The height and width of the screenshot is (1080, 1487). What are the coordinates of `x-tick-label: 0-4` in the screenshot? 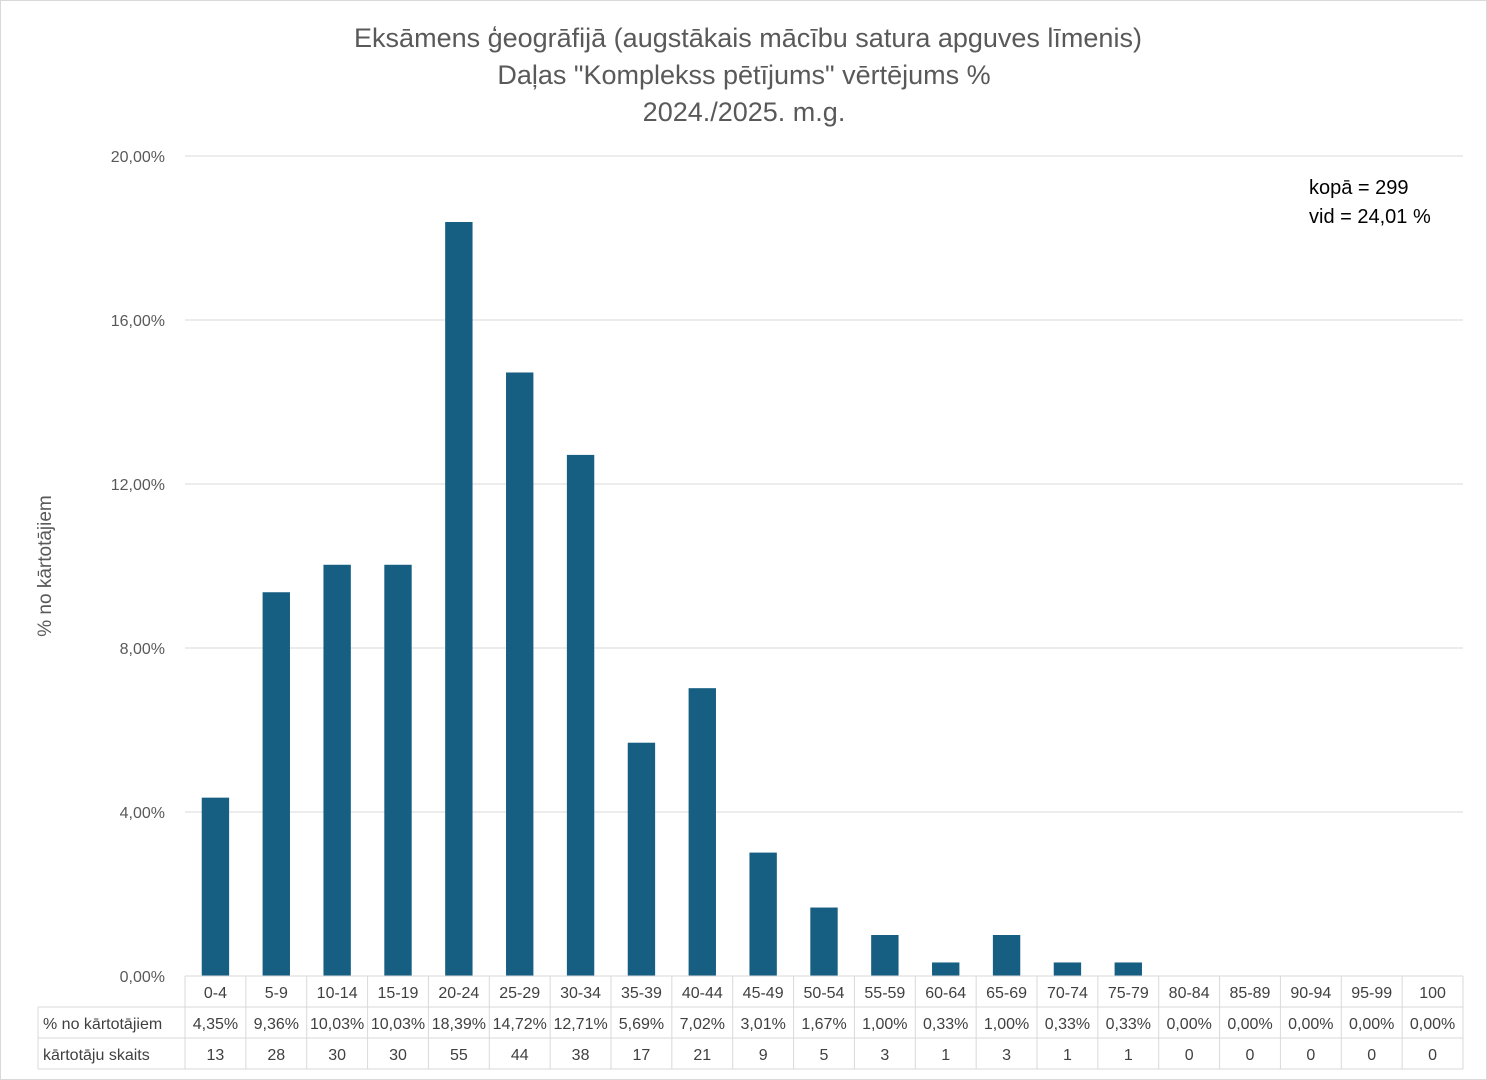 It's located at (215, 993).